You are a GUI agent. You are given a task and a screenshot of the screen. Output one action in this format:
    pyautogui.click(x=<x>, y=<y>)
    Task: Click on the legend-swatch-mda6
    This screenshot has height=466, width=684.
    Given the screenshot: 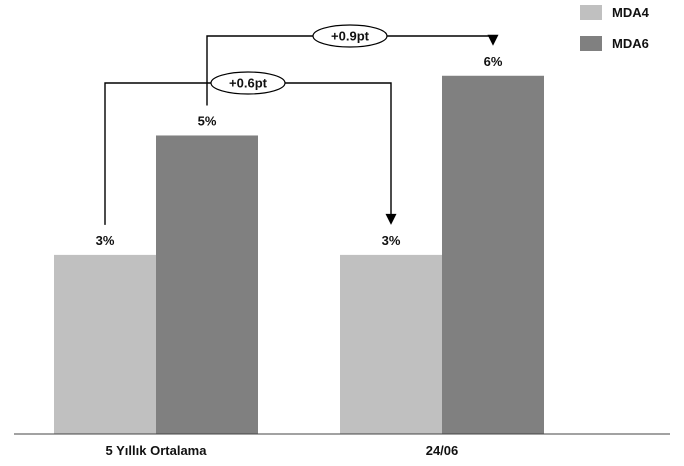 What is the action you would take?
    pyautogui.click(x=591, y=43)
    